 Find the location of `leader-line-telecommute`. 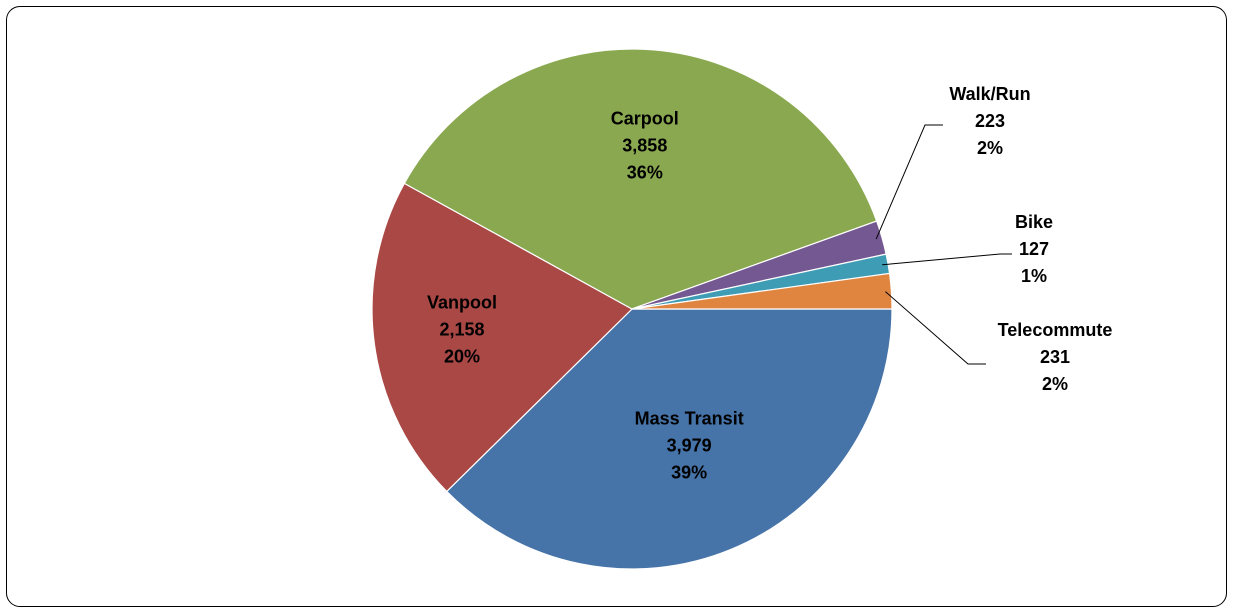

leader-line-telecommute is located at coordinates (935, 328).